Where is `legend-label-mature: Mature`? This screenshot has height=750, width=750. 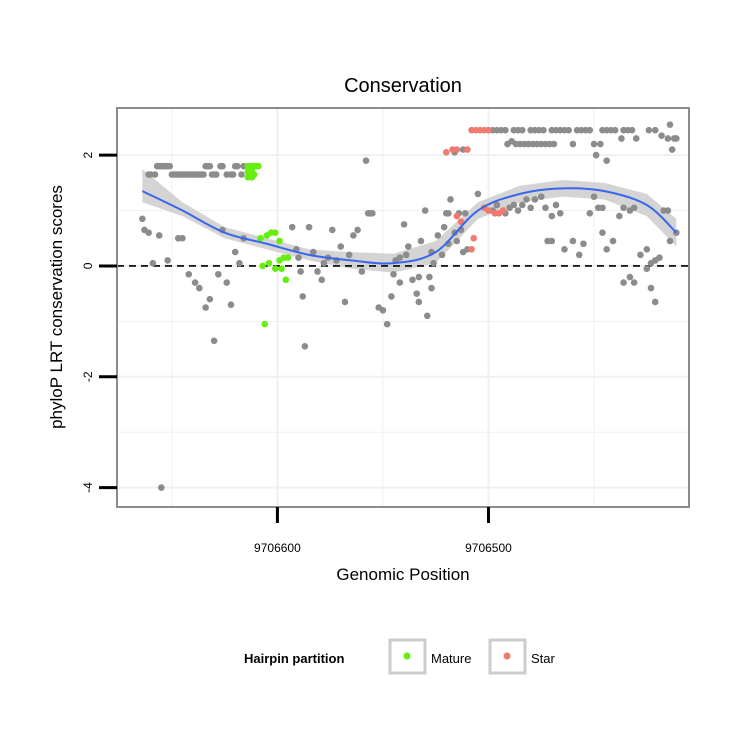
legend-label-mature: Mature is located at coordinates (451, 658).